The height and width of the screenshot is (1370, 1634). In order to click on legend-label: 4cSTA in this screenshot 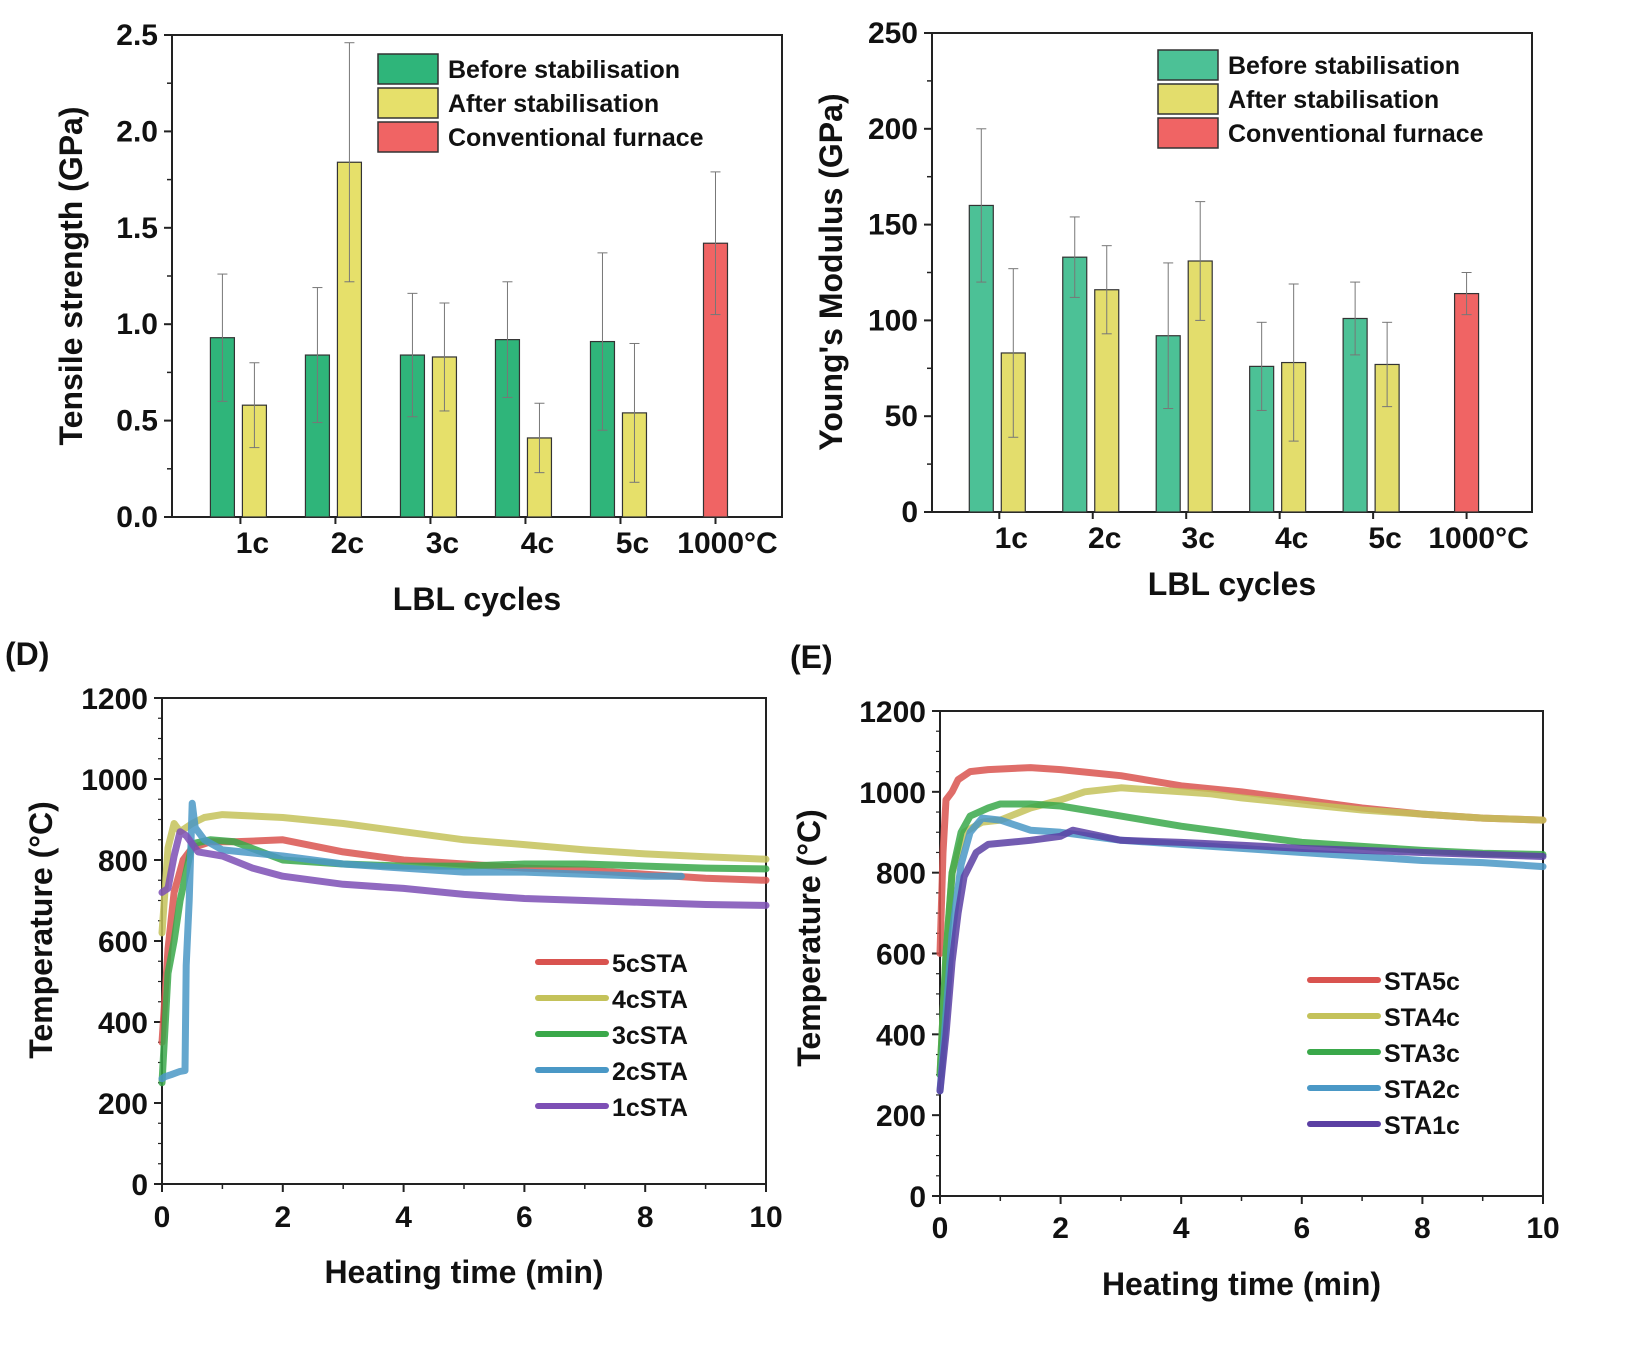, I will do `click(650, 1000)`.